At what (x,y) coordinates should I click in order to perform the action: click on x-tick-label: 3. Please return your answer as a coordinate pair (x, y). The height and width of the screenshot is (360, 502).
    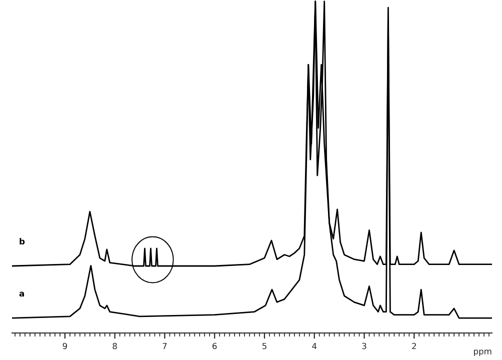
    Looking at the image, I should click on (364, 346).